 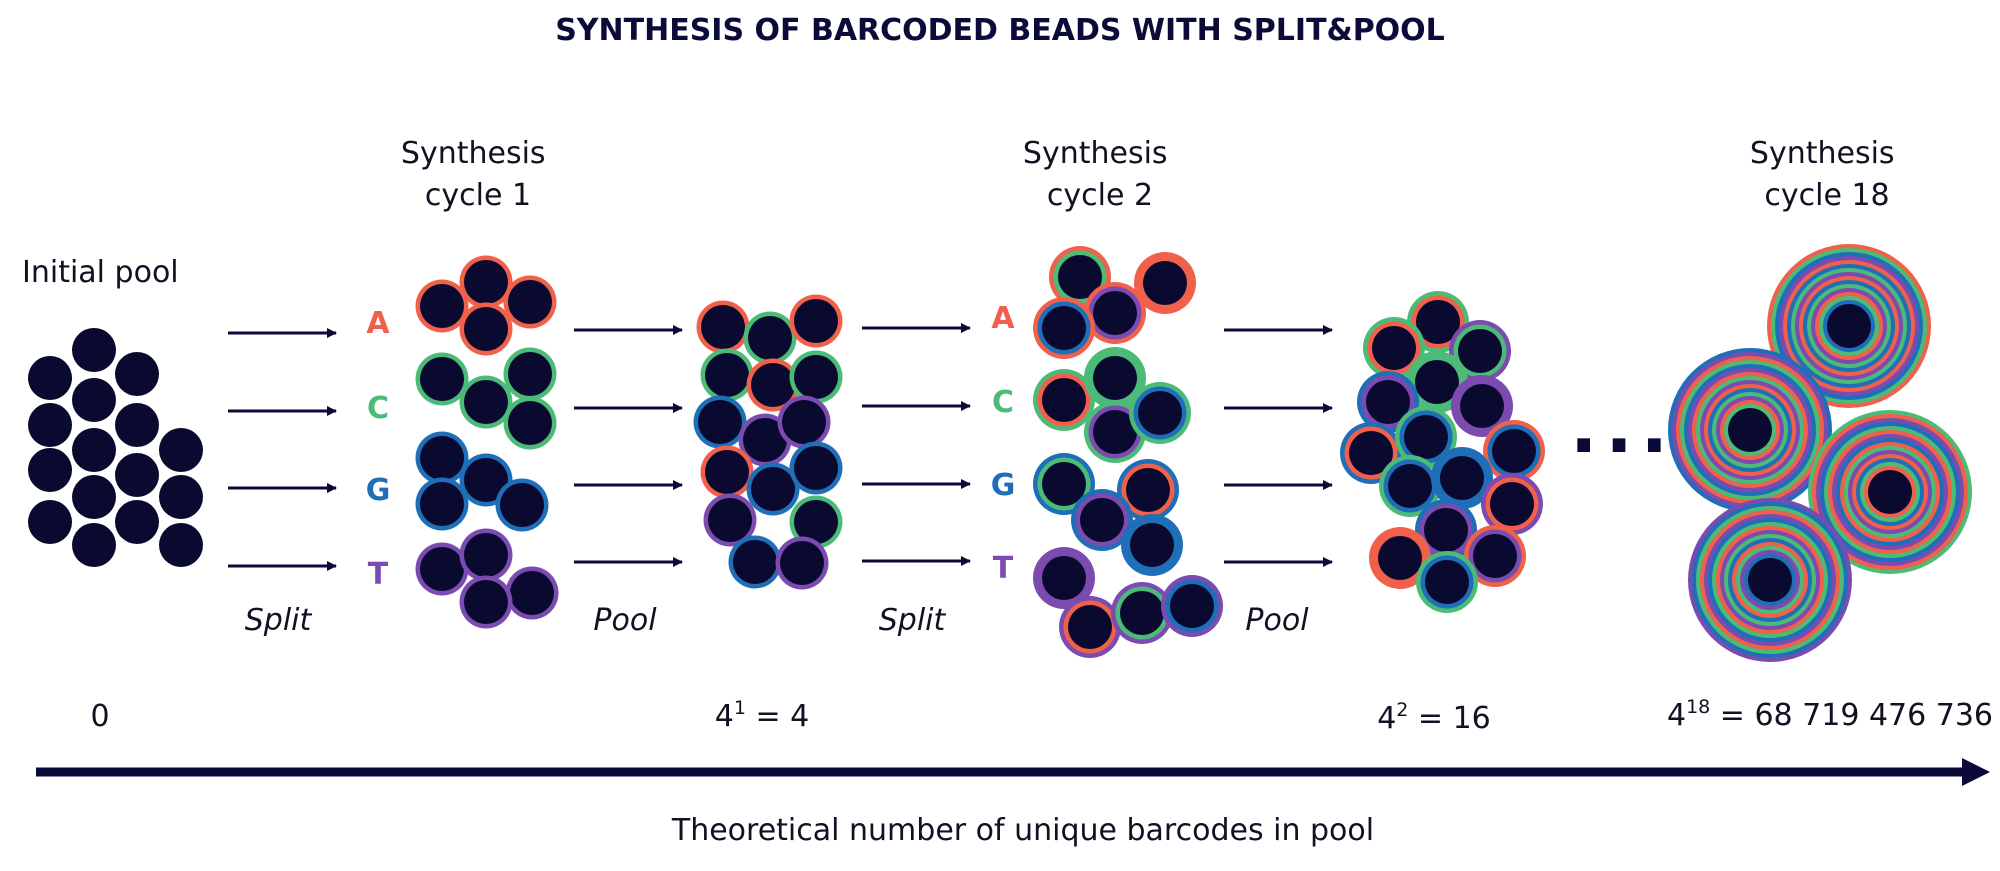 I want to click on base-letter-a-cycle1: A, so click(x=378, y=323).